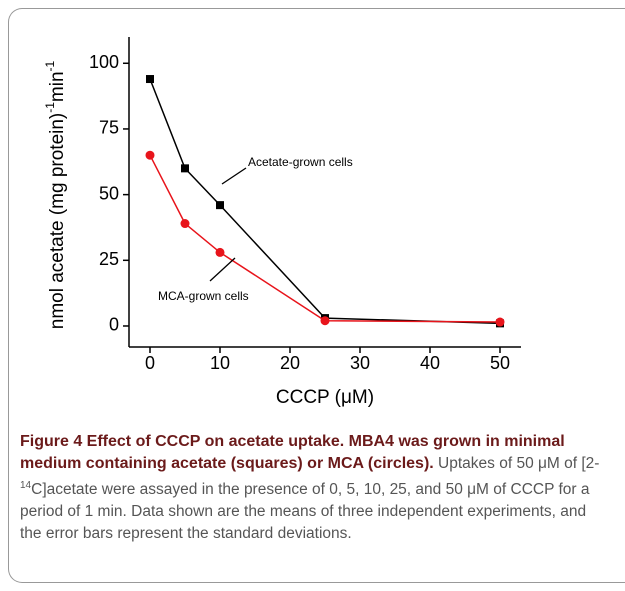 The width and height of the screenshot is (625, 591). I want to click on y-tick-label: 100, so click(104, 62).